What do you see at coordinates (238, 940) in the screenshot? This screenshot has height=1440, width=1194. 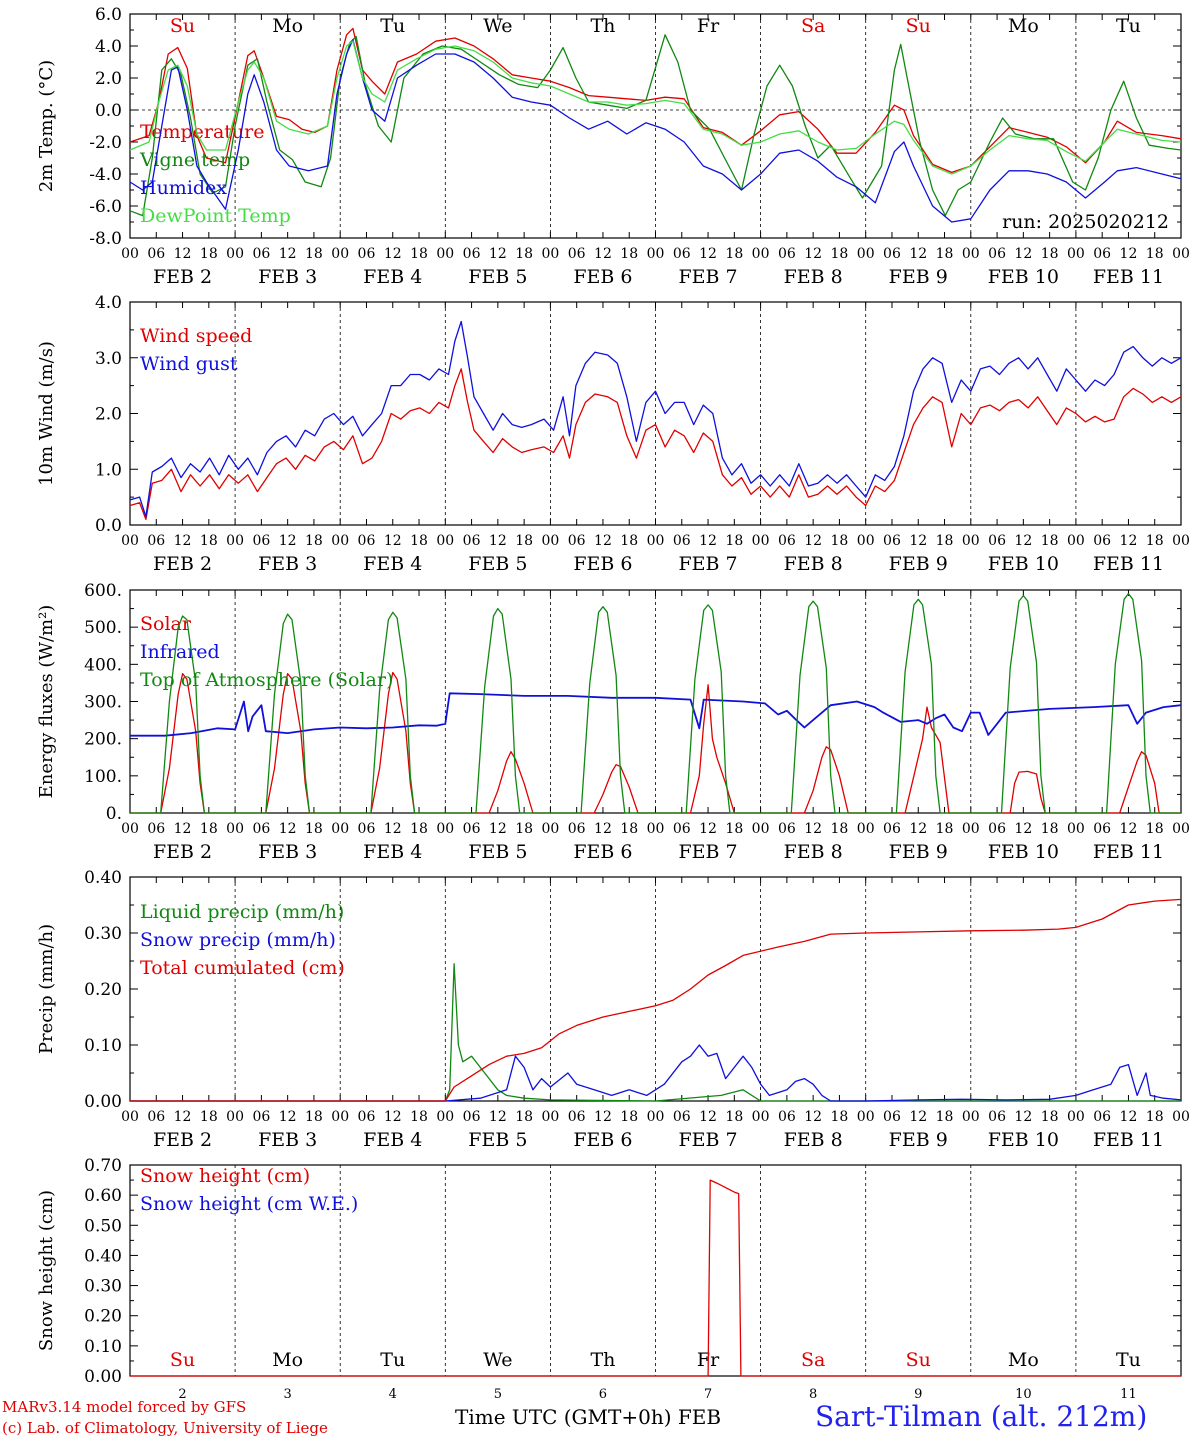 I see `legend-entry: Snow precip (mm/h)` at bounding box center [238, 940].